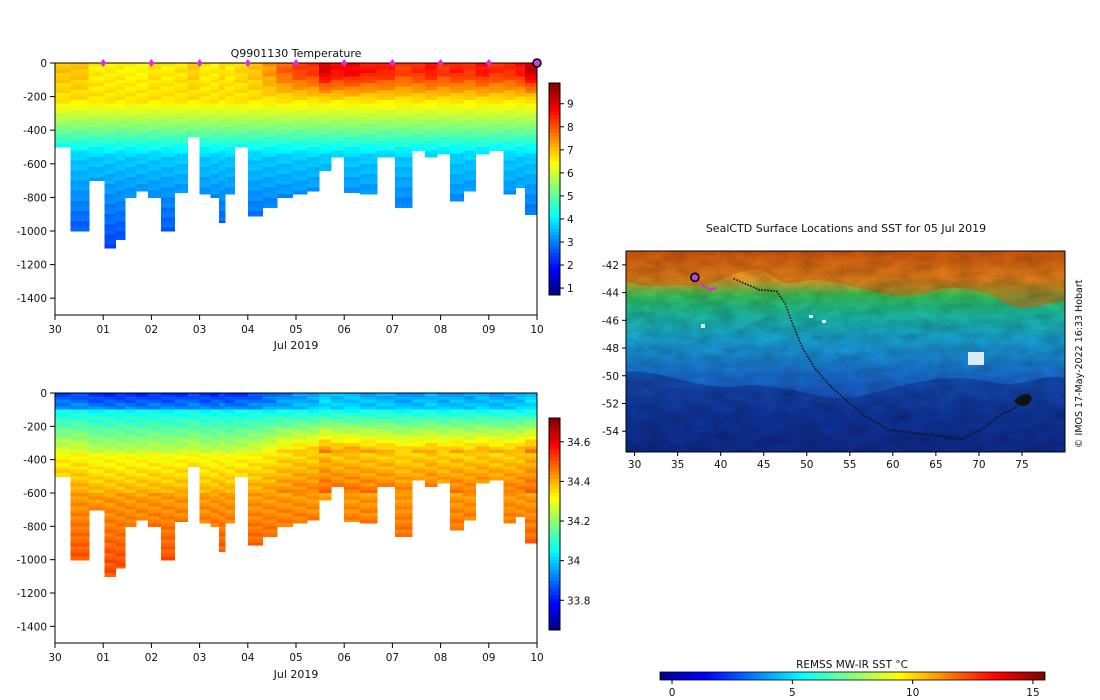 The height and width of the screenshot is (700, 1100). What do you see at coordinates (554, 607) in the screenshot?
I see `colorbar-band` at bounding box center [554, 607].